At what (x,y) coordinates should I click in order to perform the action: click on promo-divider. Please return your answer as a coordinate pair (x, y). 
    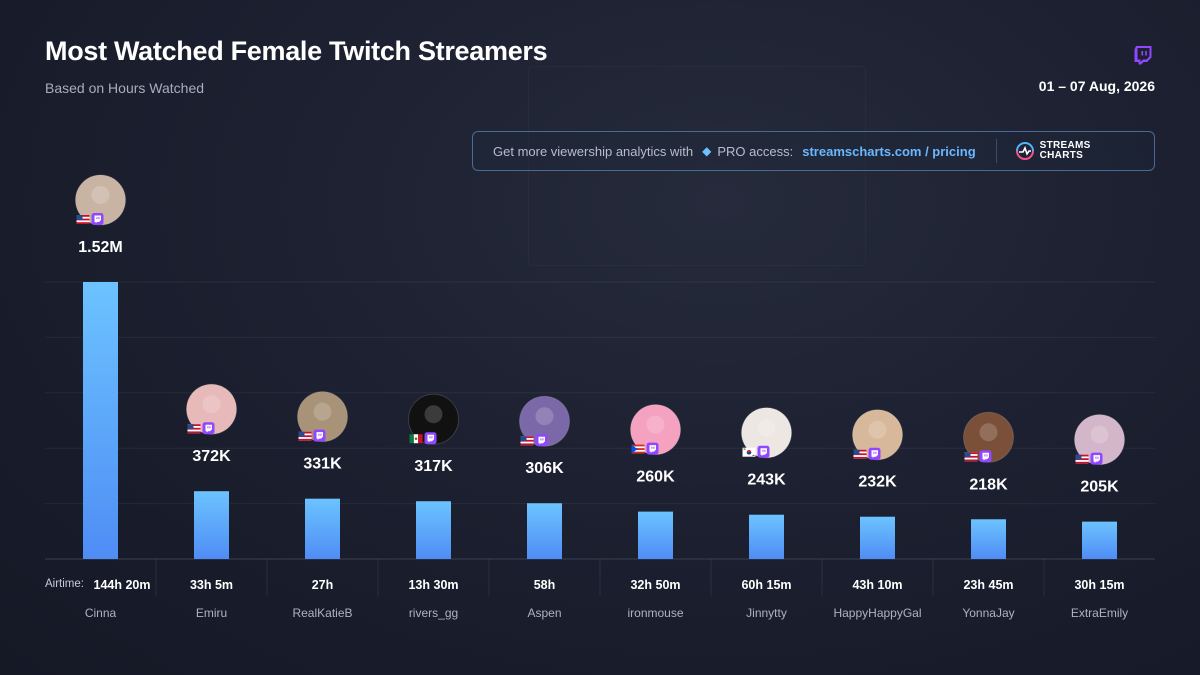
    Looking at the image, I should click on (996, 151).